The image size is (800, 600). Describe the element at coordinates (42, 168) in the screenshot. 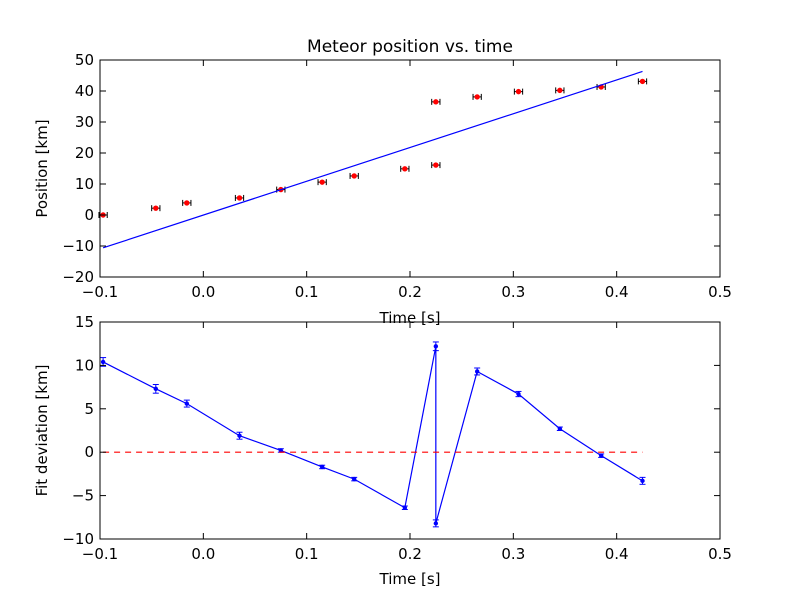

I see `y-axis-label: Position [km]` at that location.